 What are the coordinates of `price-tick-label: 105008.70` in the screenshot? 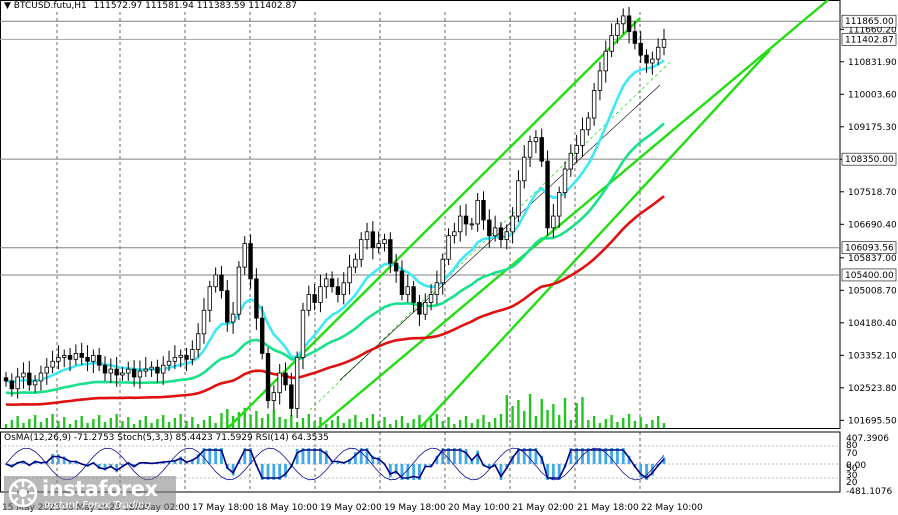 It's located at (872, 291).